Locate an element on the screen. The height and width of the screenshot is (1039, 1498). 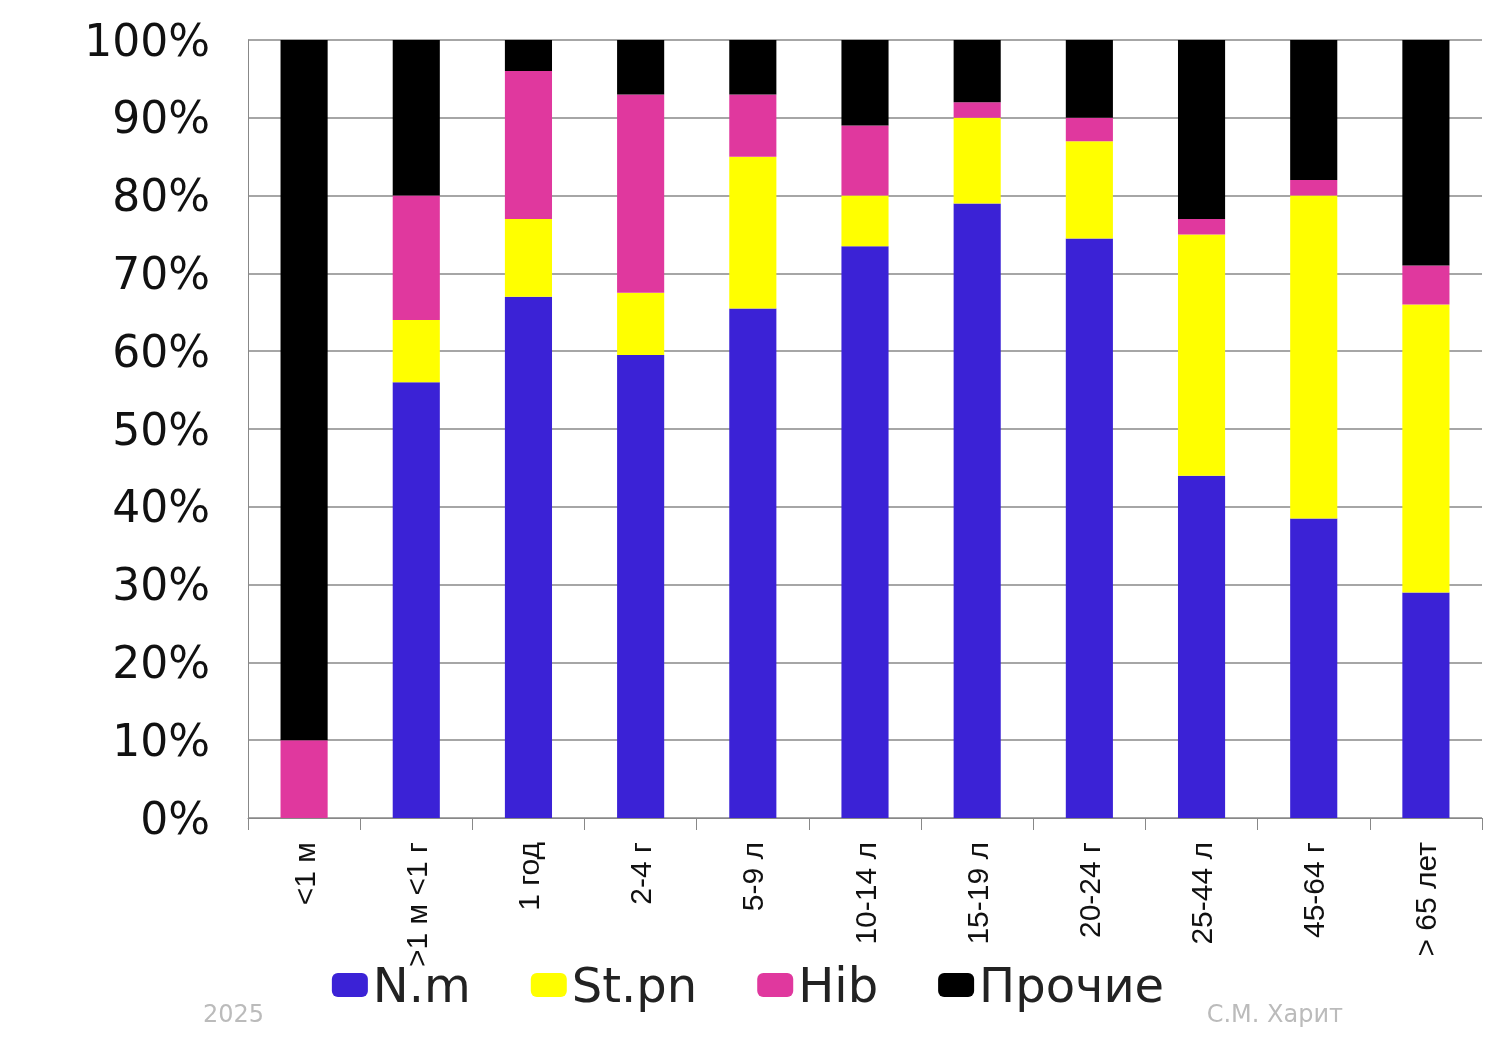
x-tick-label: 45-64 г is located at coordinates (1314, 890).